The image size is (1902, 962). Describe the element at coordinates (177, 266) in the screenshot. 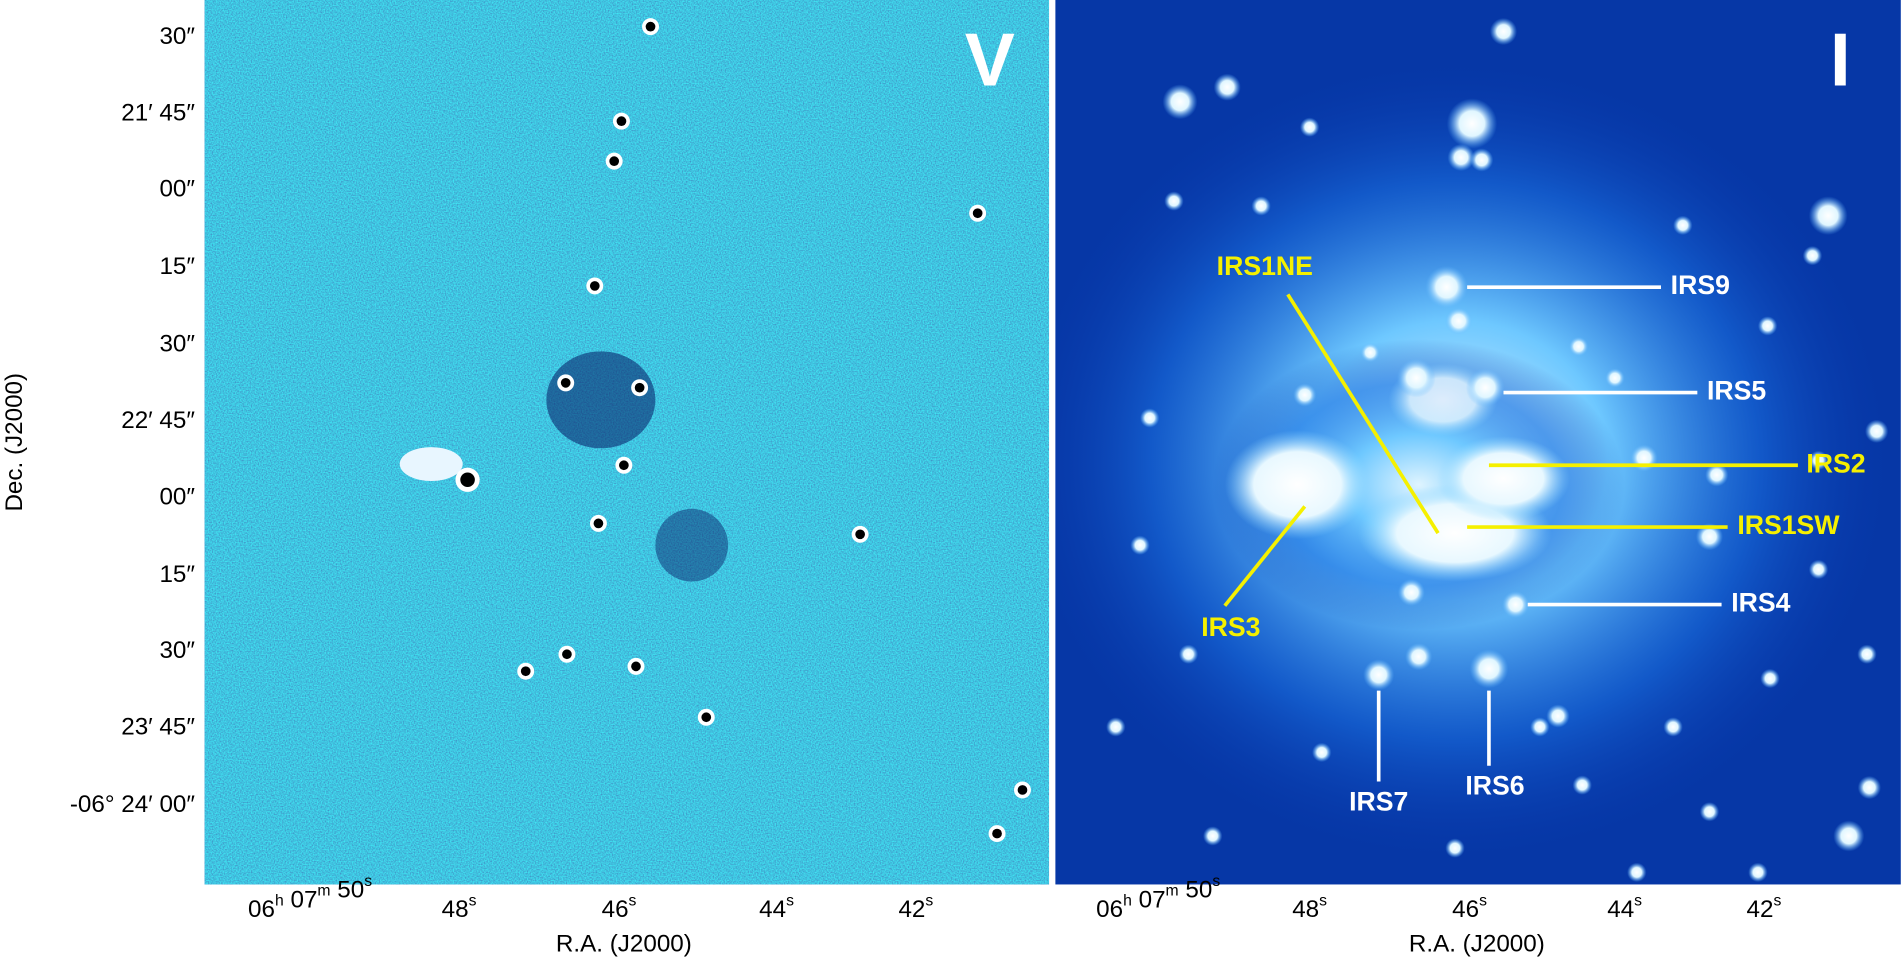

I see `dec-tick-label: 15″` at that location.